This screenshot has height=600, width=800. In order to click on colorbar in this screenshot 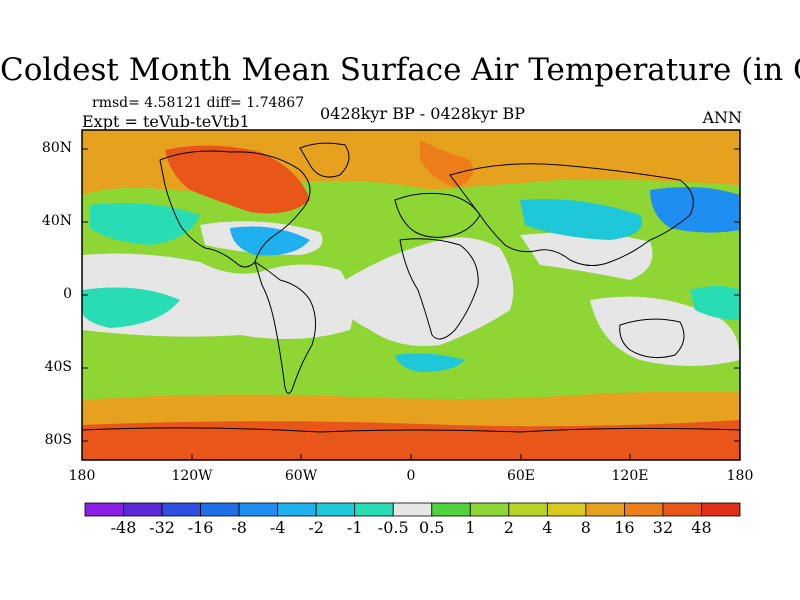, I will do `click(412, 509)`.